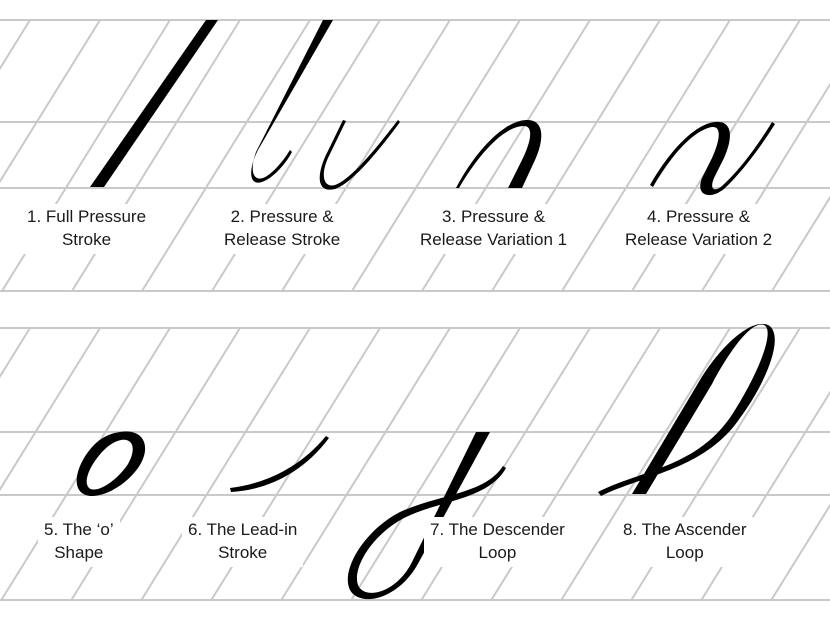  I want to click on caption-exercise-2-line2: Release Stroke, so click(282, 239).